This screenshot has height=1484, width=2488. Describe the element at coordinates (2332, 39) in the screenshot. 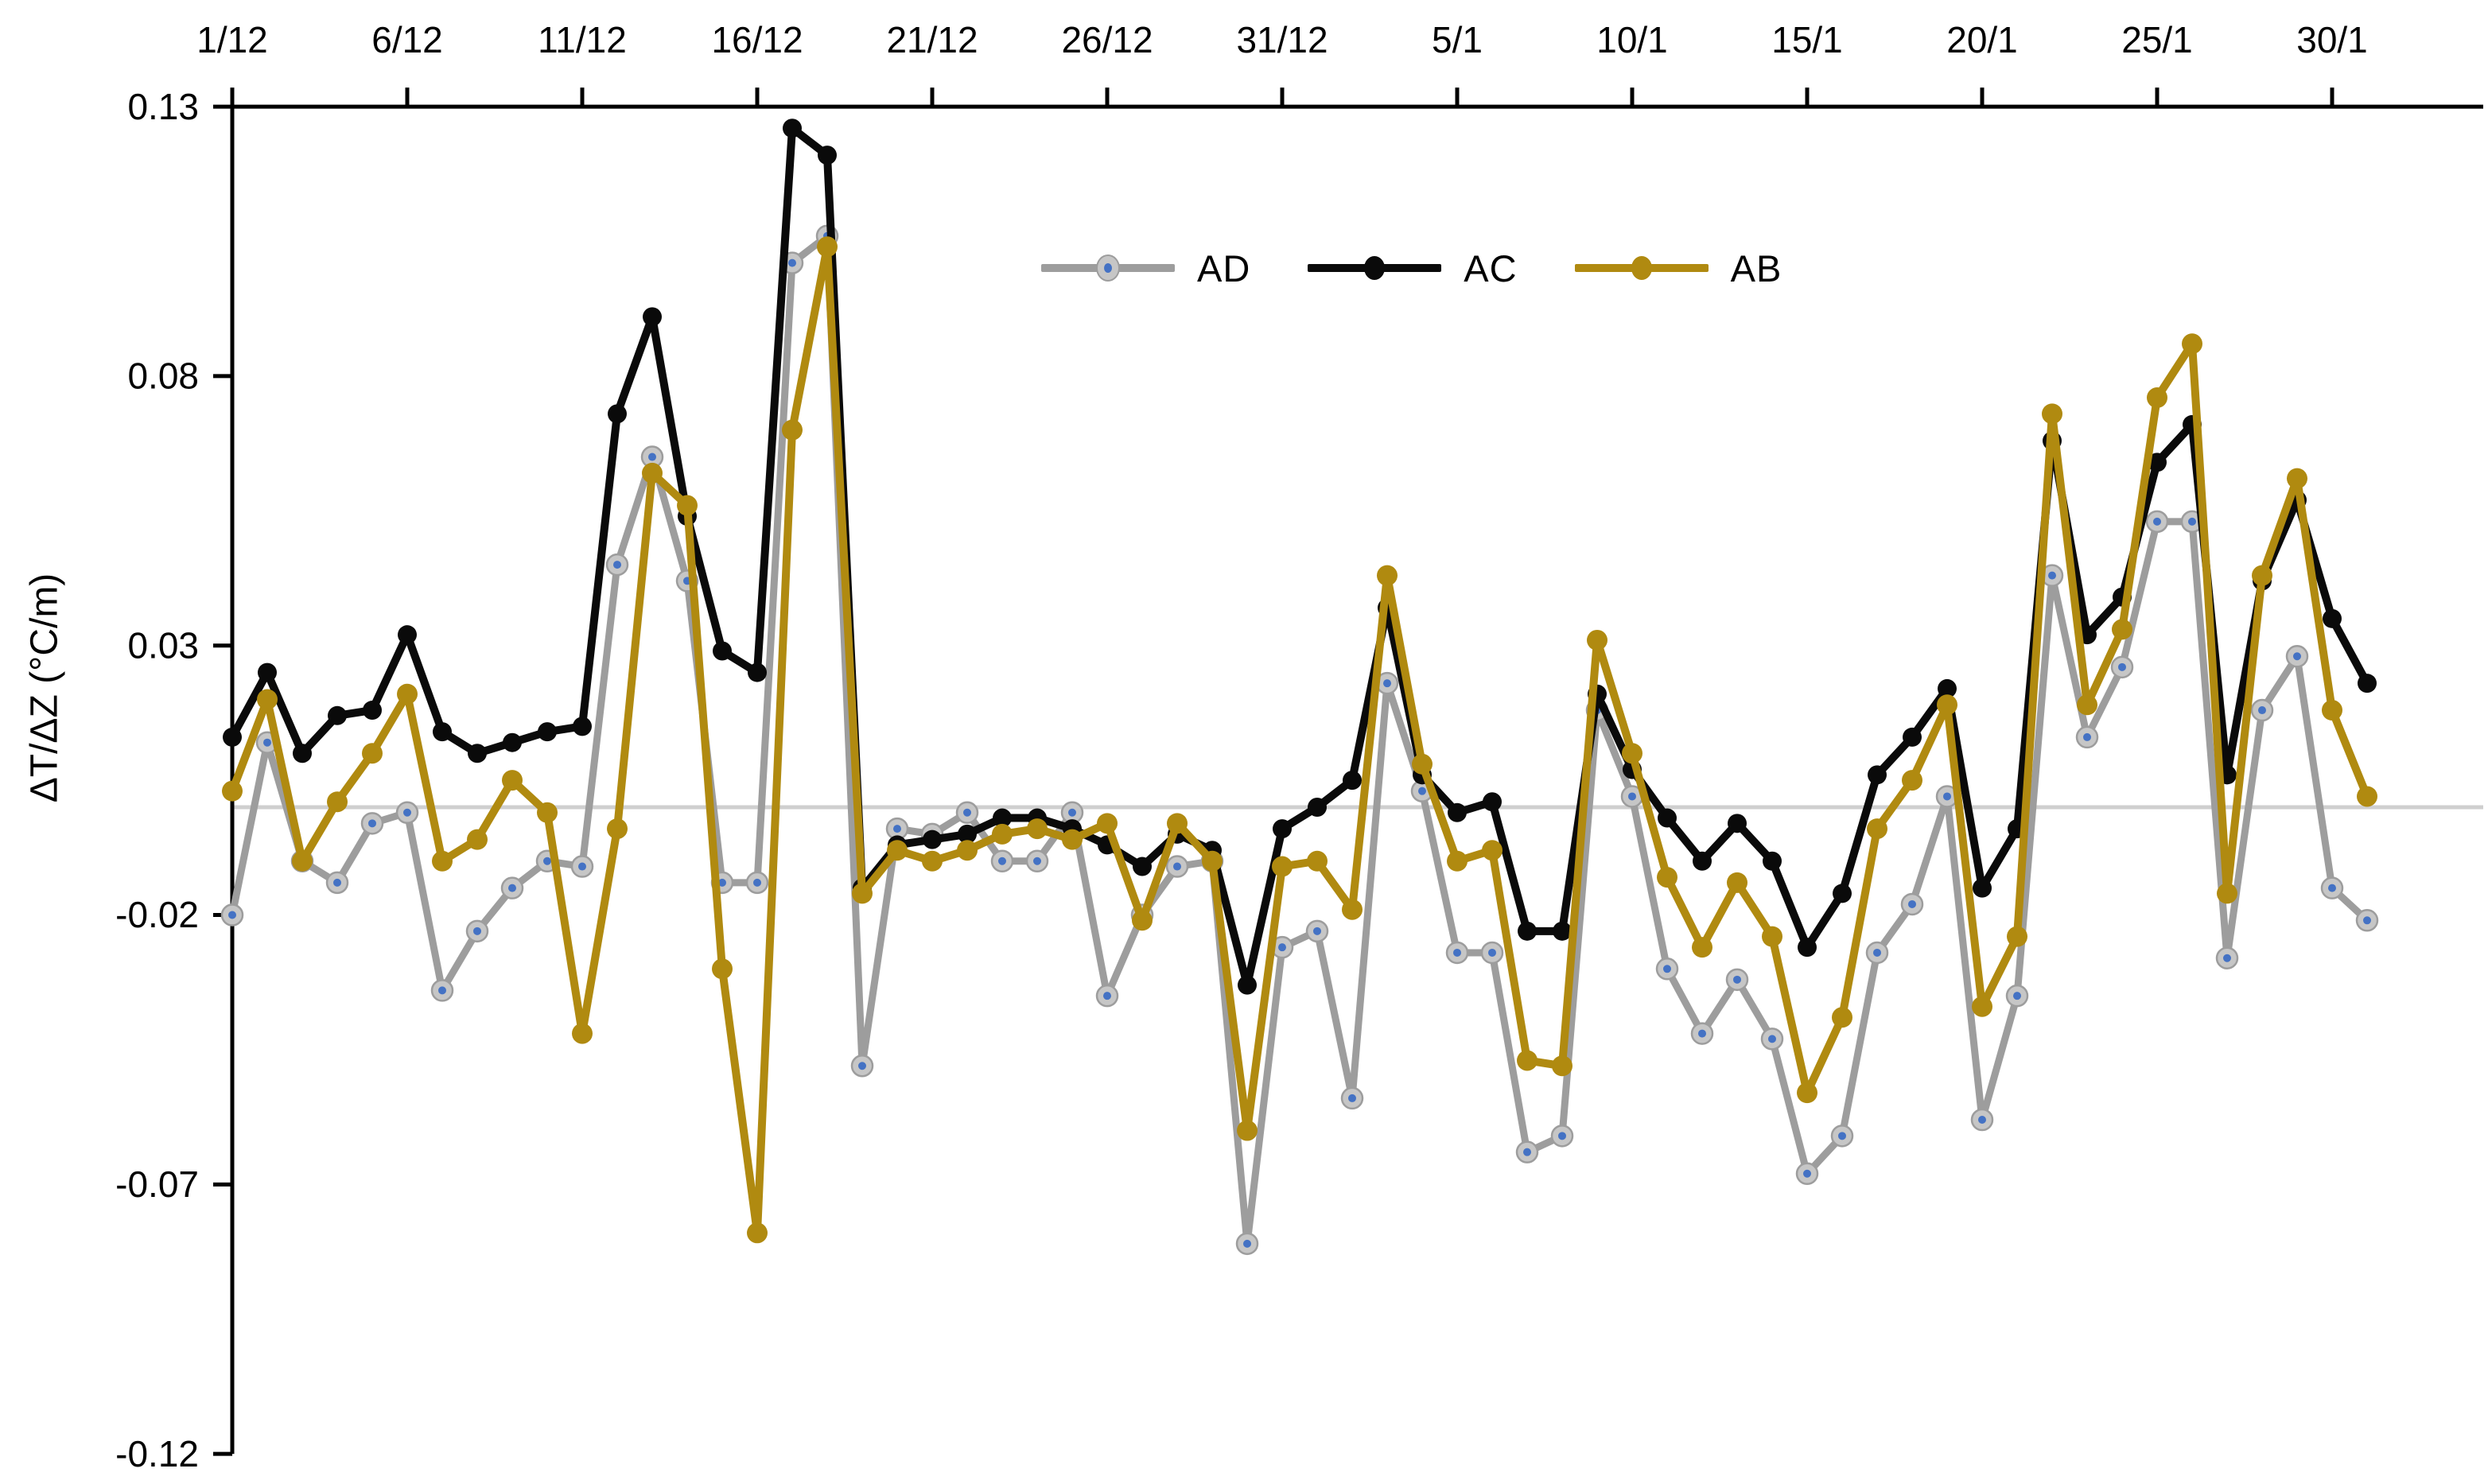

I see `x-tick-label: 30/1` at that location.